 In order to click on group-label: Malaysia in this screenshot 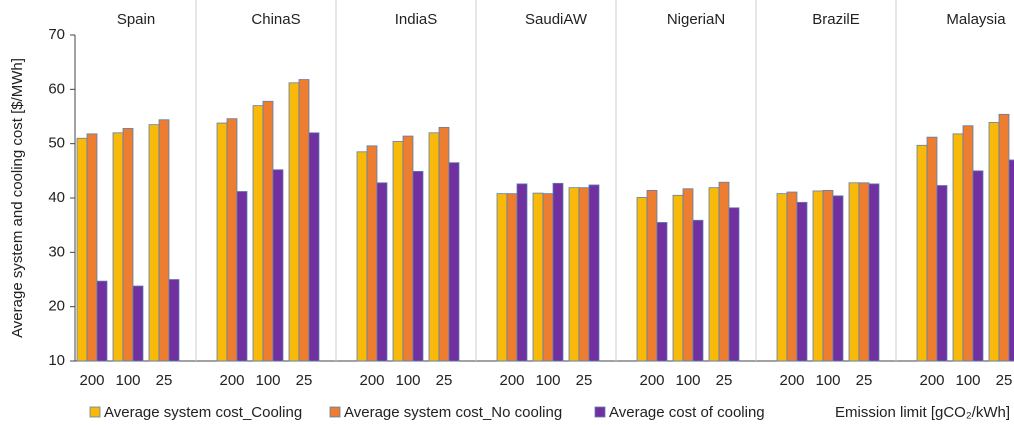, I will do `click(976, 19)`.